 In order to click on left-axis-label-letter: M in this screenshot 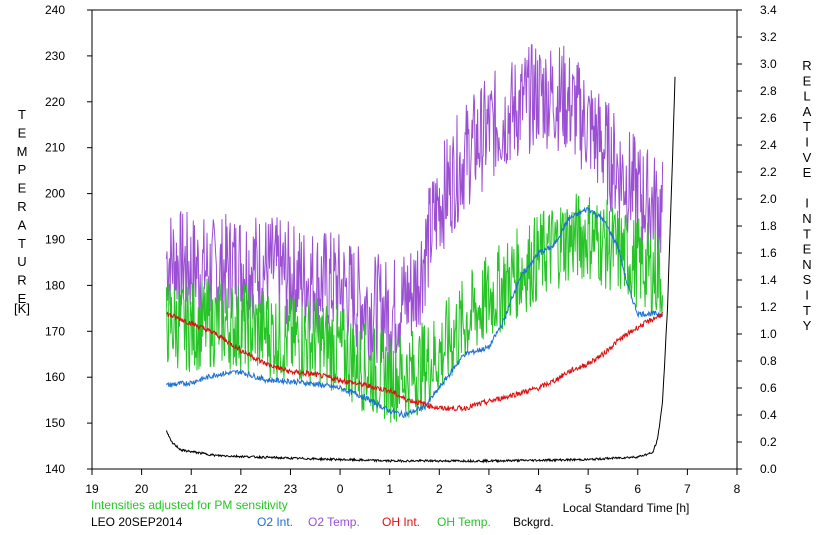, I will do `click(22, 151)`.